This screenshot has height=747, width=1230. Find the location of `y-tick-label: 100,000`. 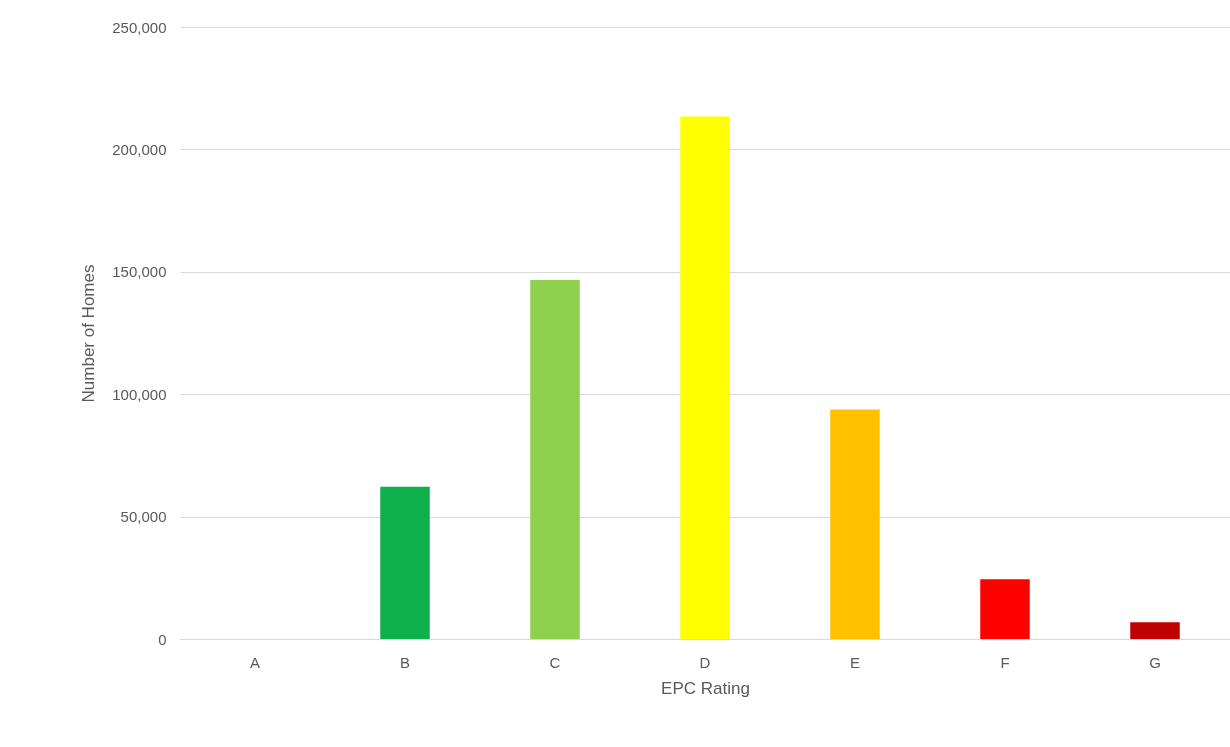

y-tick-label: 100,000 is located at coordinates (139, 394).